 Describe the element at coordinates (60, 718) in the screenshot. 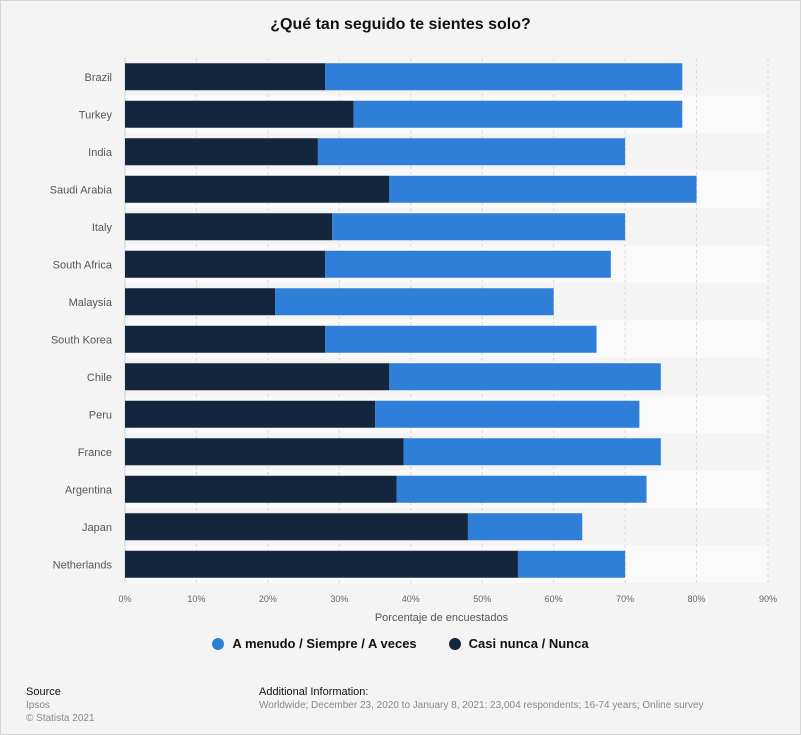

I see `copyright: © Statista 2021` at that location.